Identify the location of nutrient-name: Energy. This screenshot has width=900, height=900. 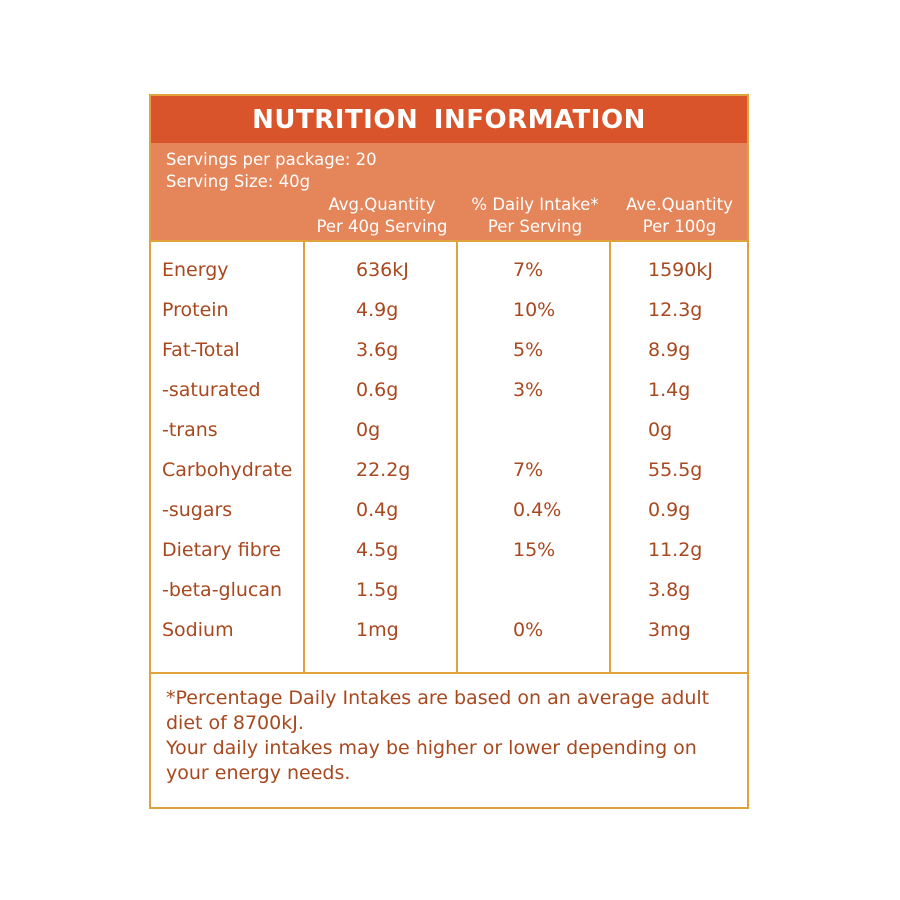
(195, 270).